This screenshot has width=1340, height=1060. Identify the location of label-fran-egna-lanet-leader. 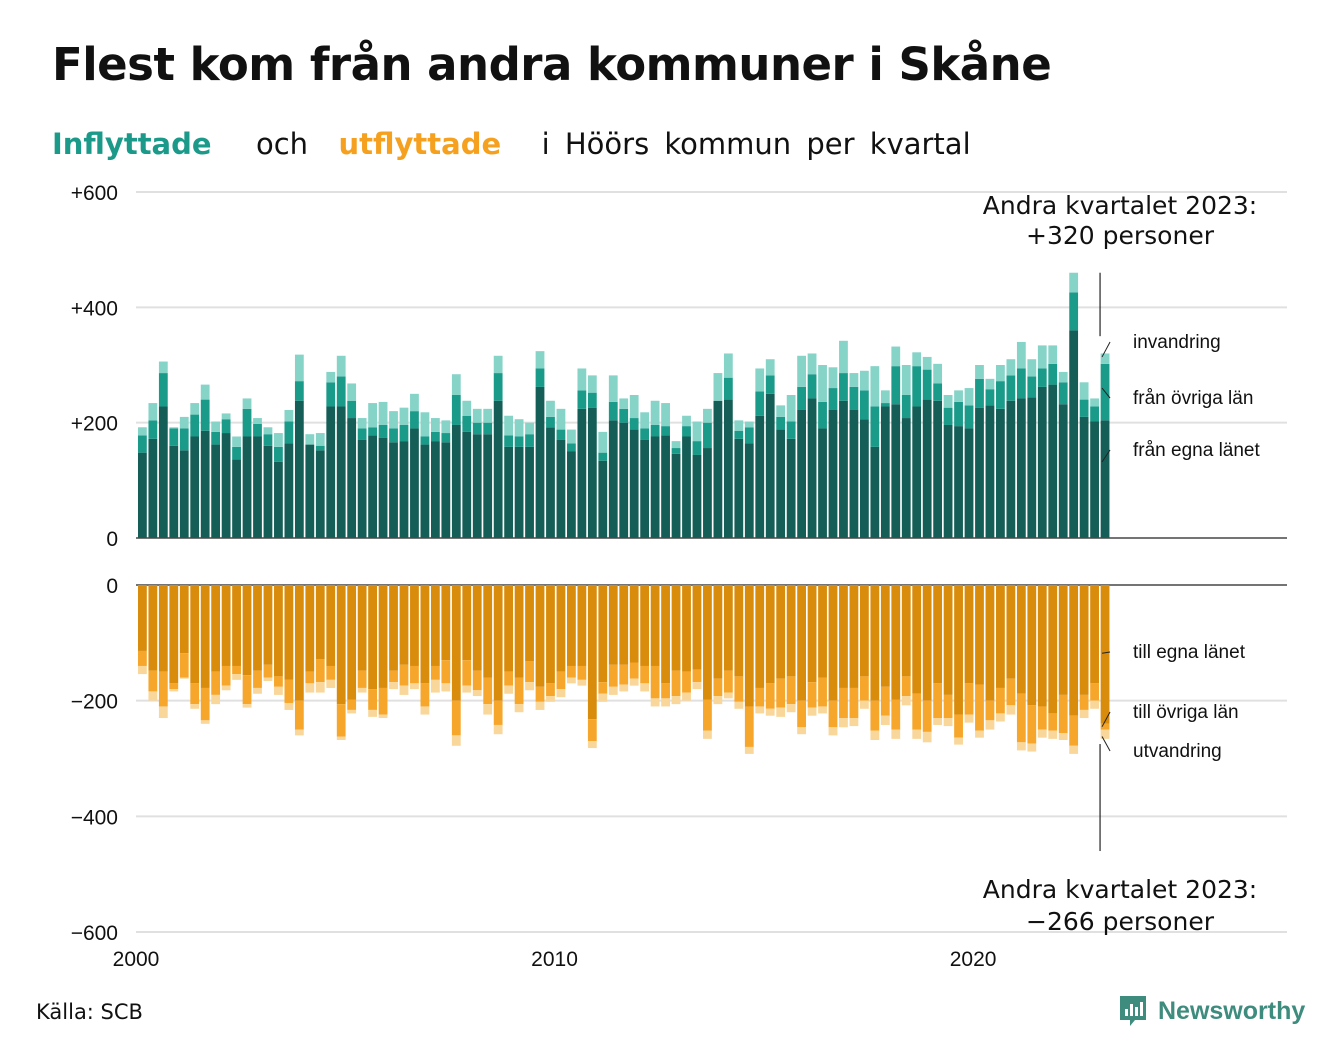
(1106, 456).